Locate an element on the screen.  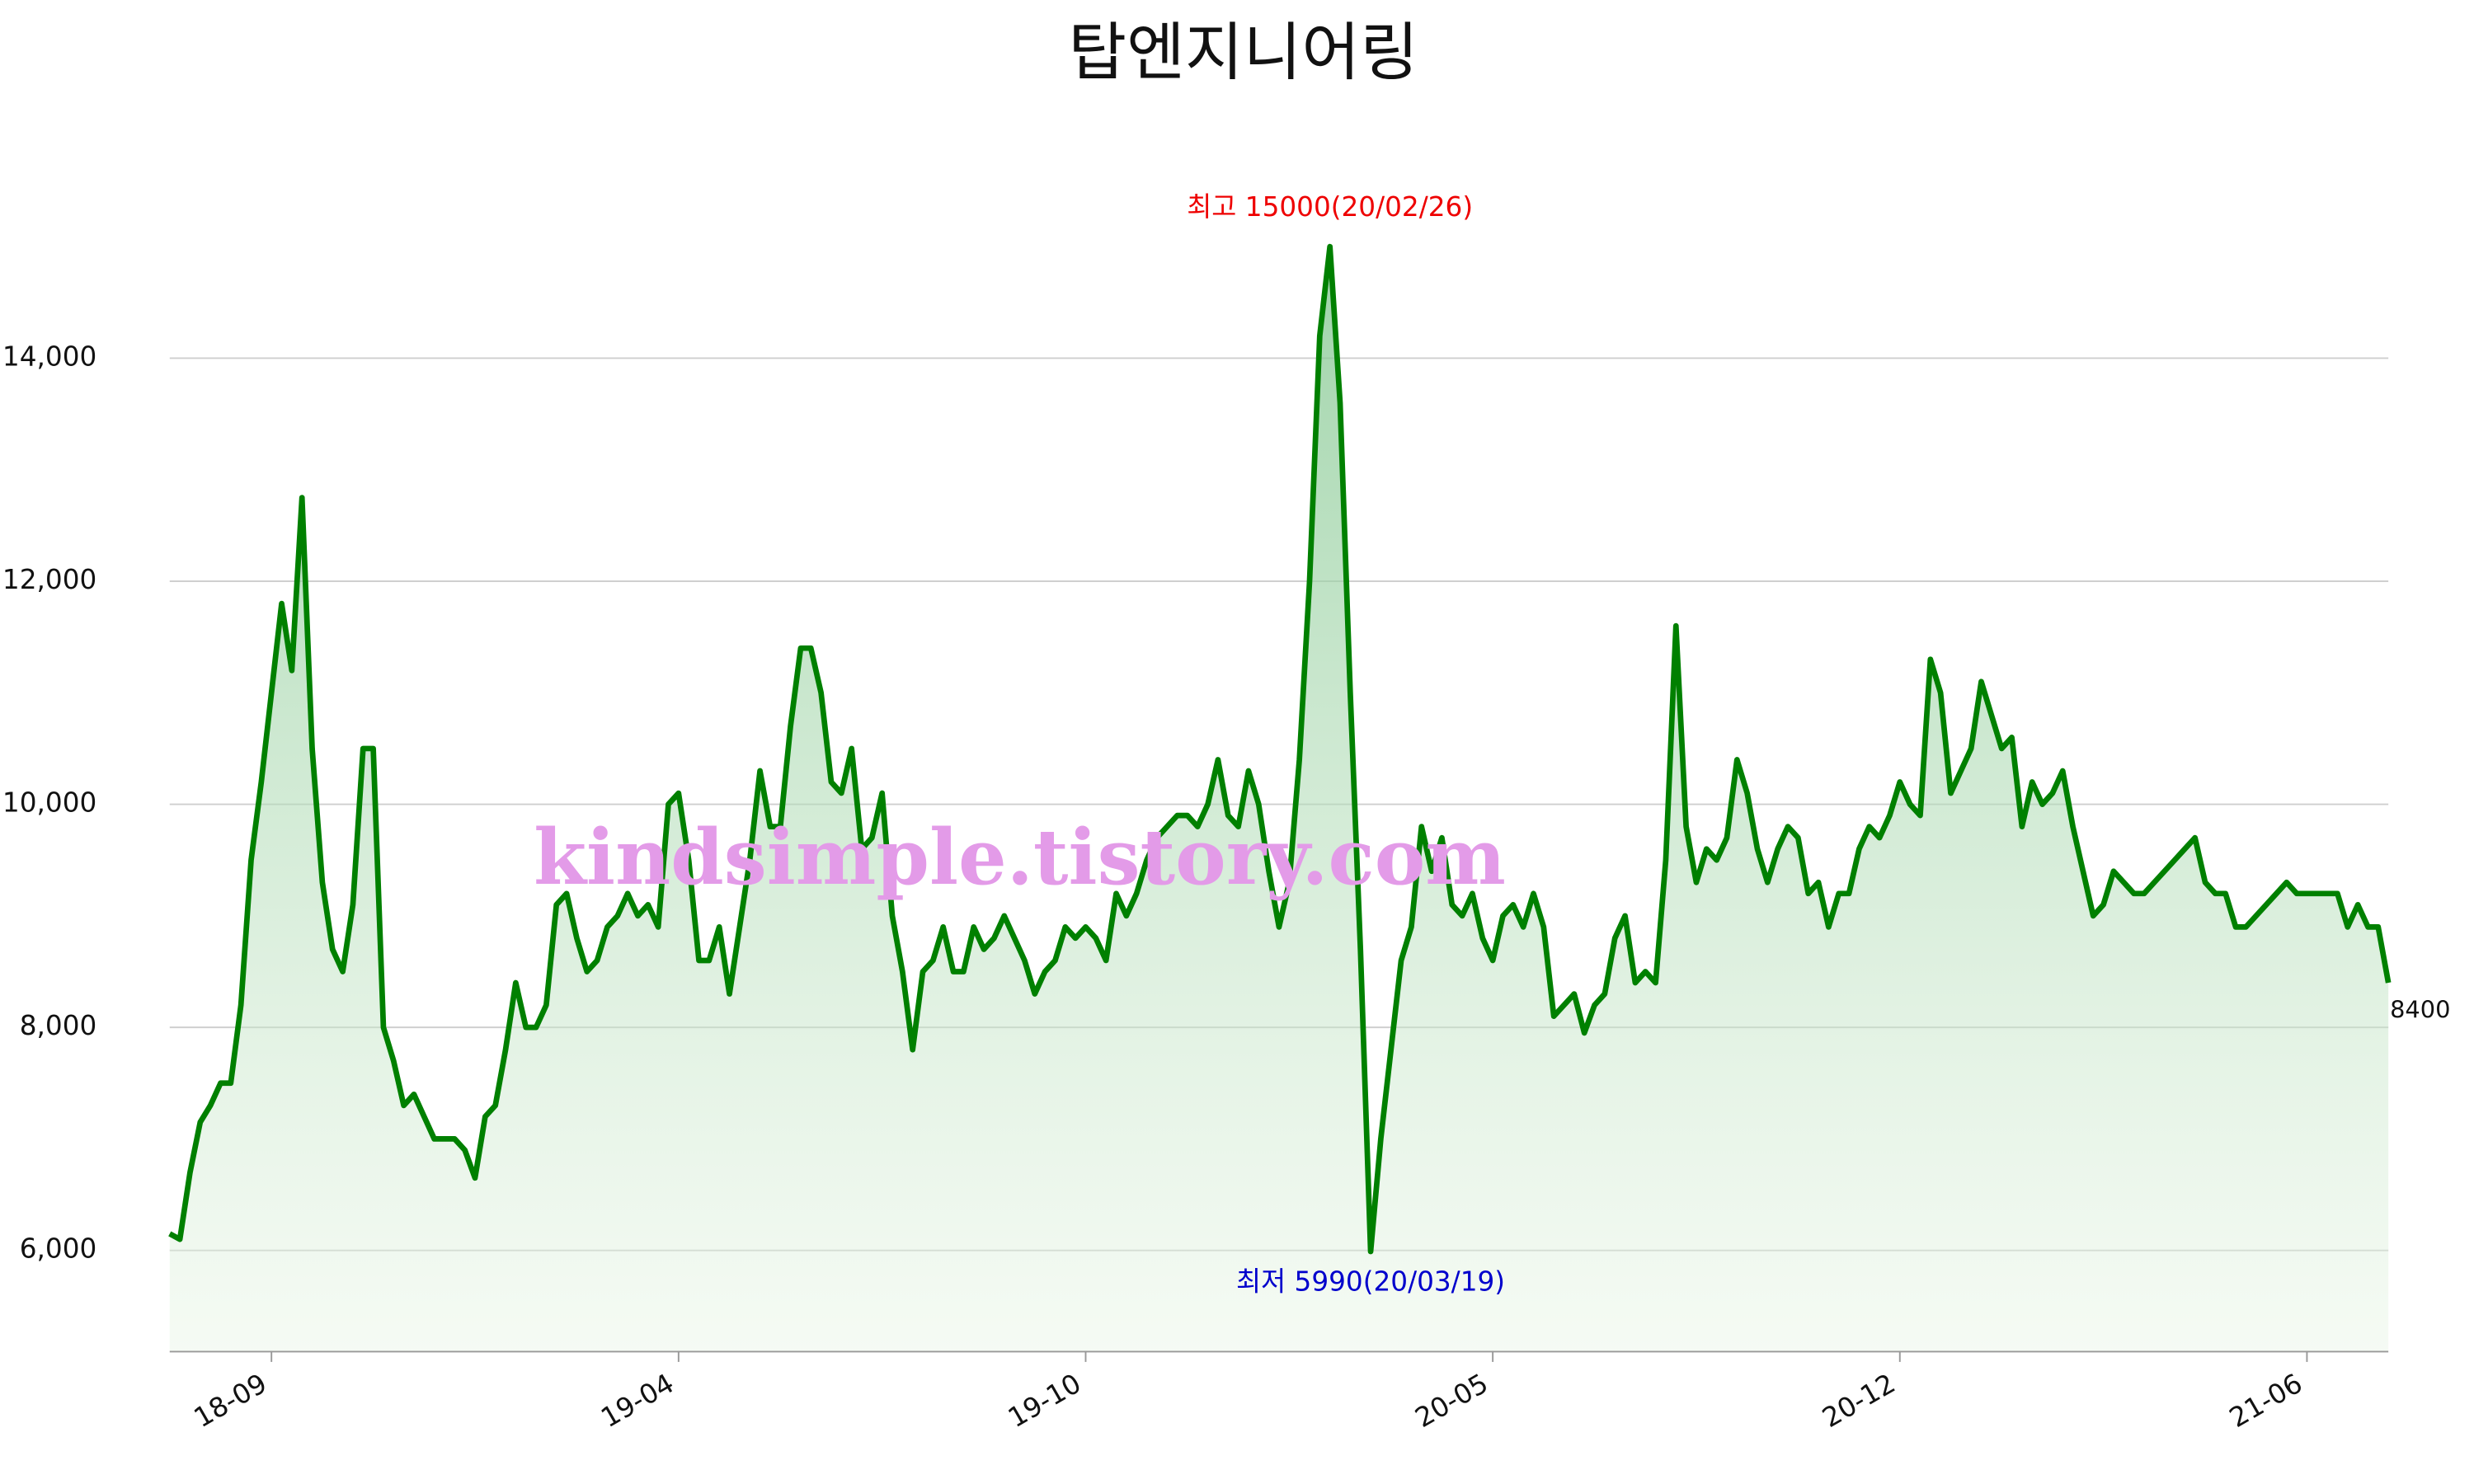
y-tick-label: 10,000 is located at coordinates (49, 803).